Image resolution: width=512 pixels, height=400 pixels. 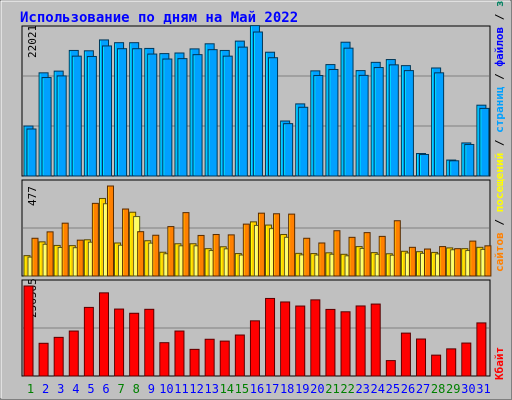 I want to click on bar-kbytes-Кбайт-7, so click(x=119, y=342).